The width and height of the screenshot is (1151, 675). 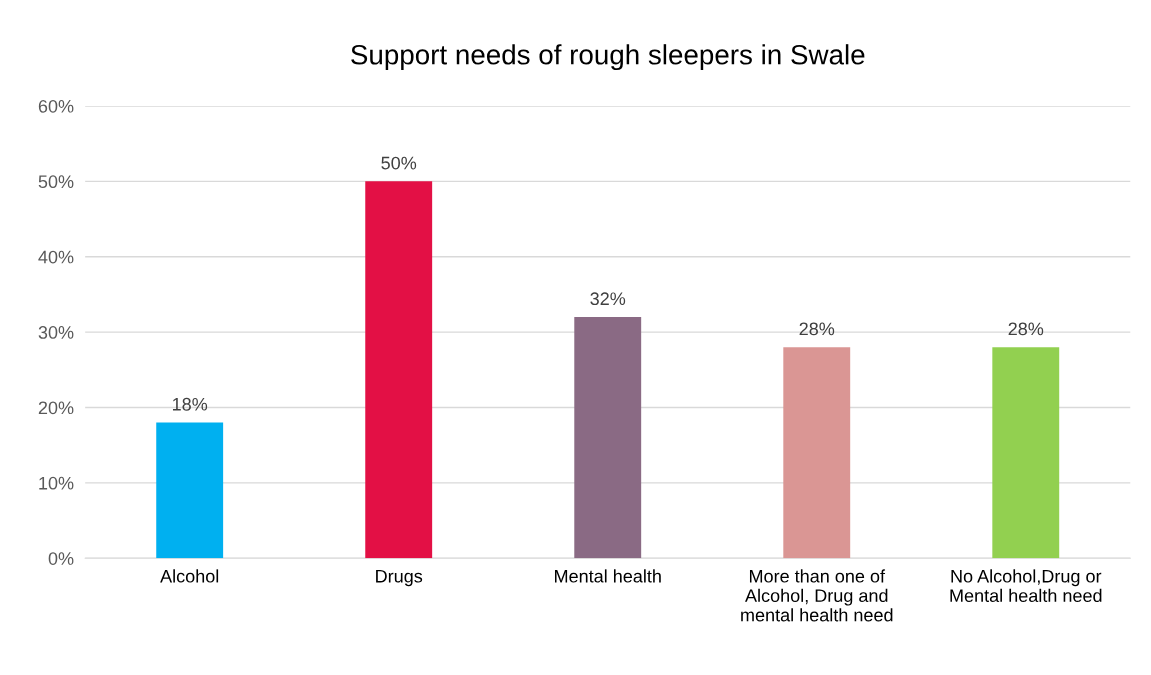 I want to click on y-tick-label: 30%, so click(x=56, y=332).